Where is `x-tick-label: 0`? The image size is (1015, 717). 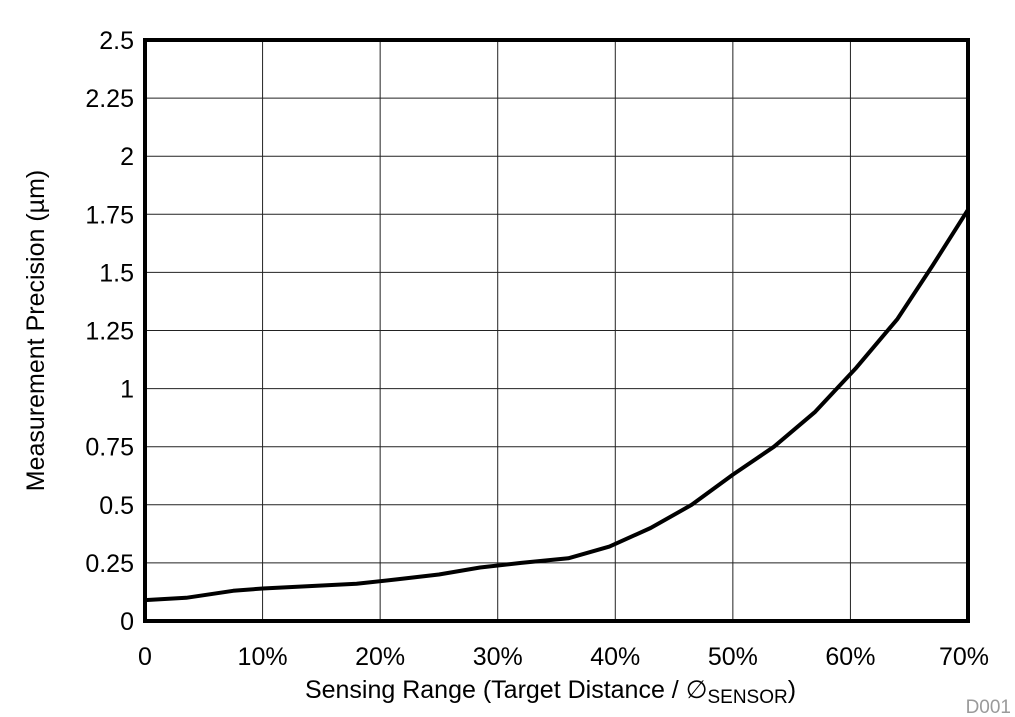
x-tick-label: 0 is located at coordinates (145, 657).